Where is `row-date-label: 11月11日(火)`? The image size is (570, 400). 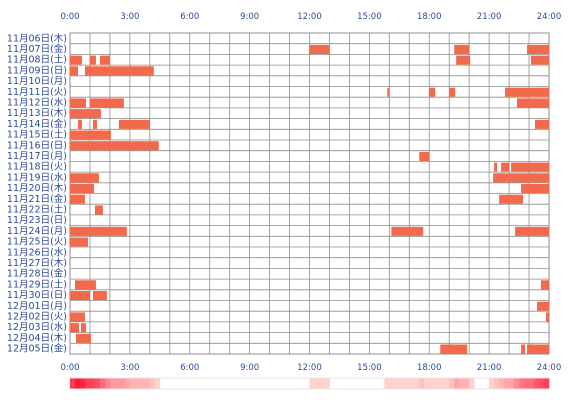
row-date-label: 11月11日(火) is located at coordinates (37, 92).